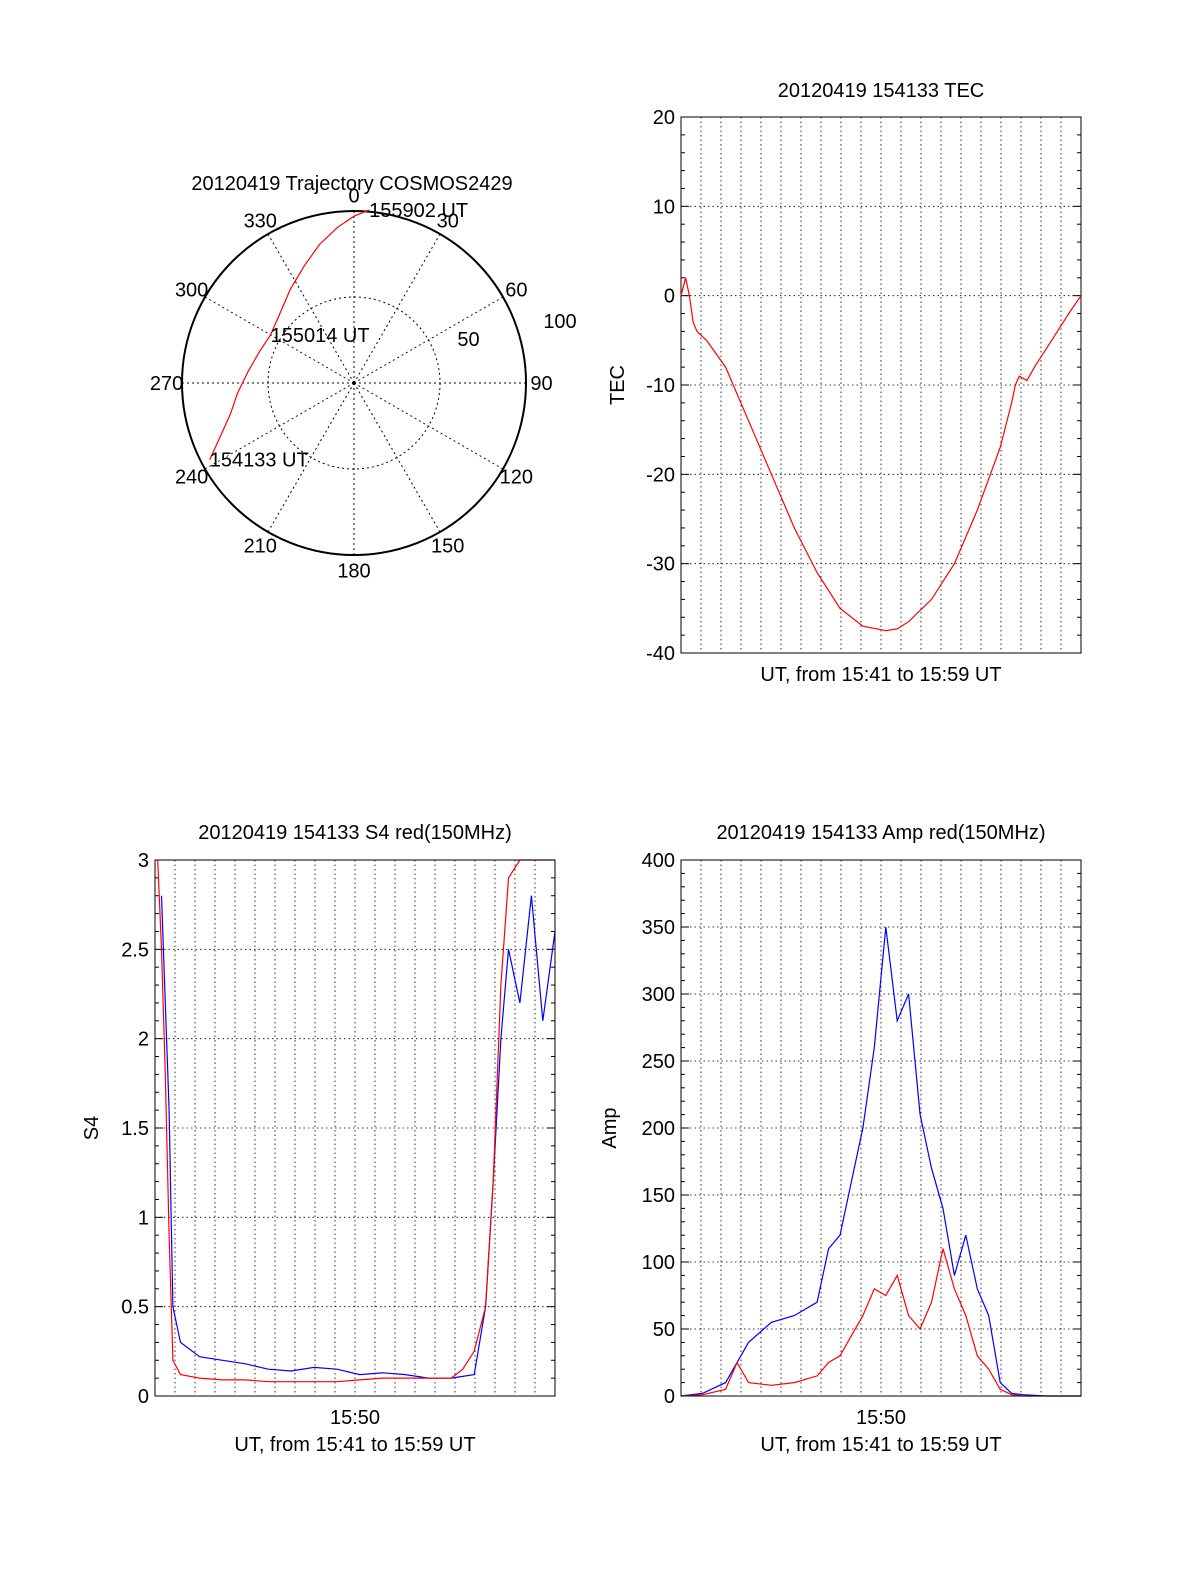  What do you see at coordinates (143, 1397) in the screenshot?
I see `s4-y-tick-label: 0` at bounding box center [143, 1397].